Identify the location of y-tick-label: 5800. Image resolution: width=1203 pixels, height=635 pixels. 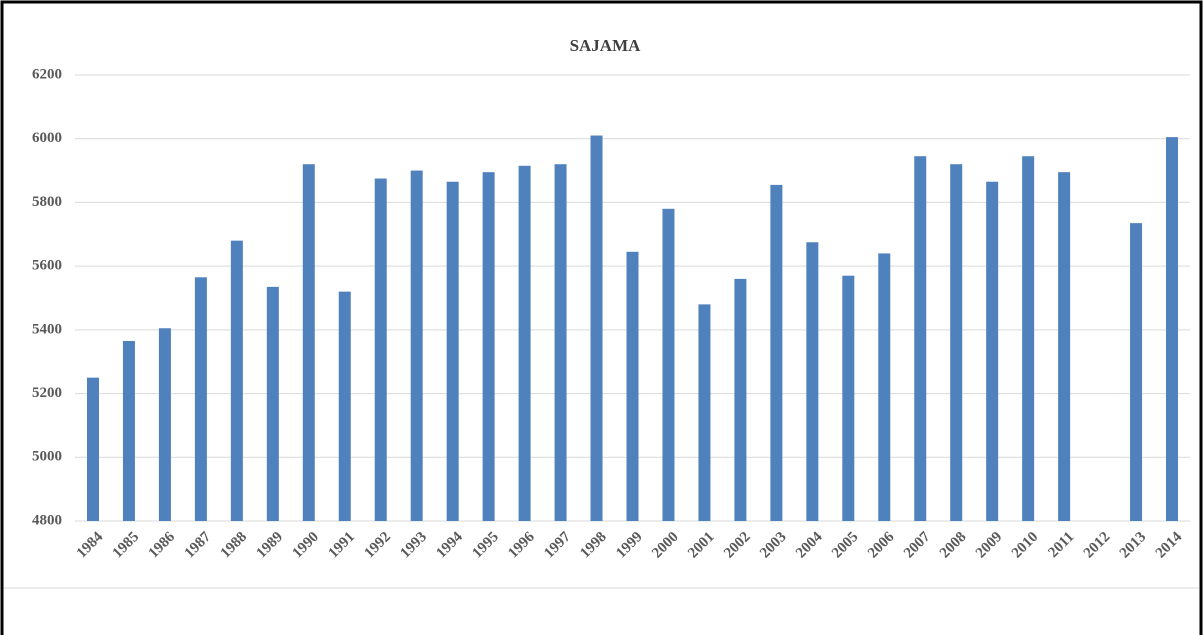
(47, 202).